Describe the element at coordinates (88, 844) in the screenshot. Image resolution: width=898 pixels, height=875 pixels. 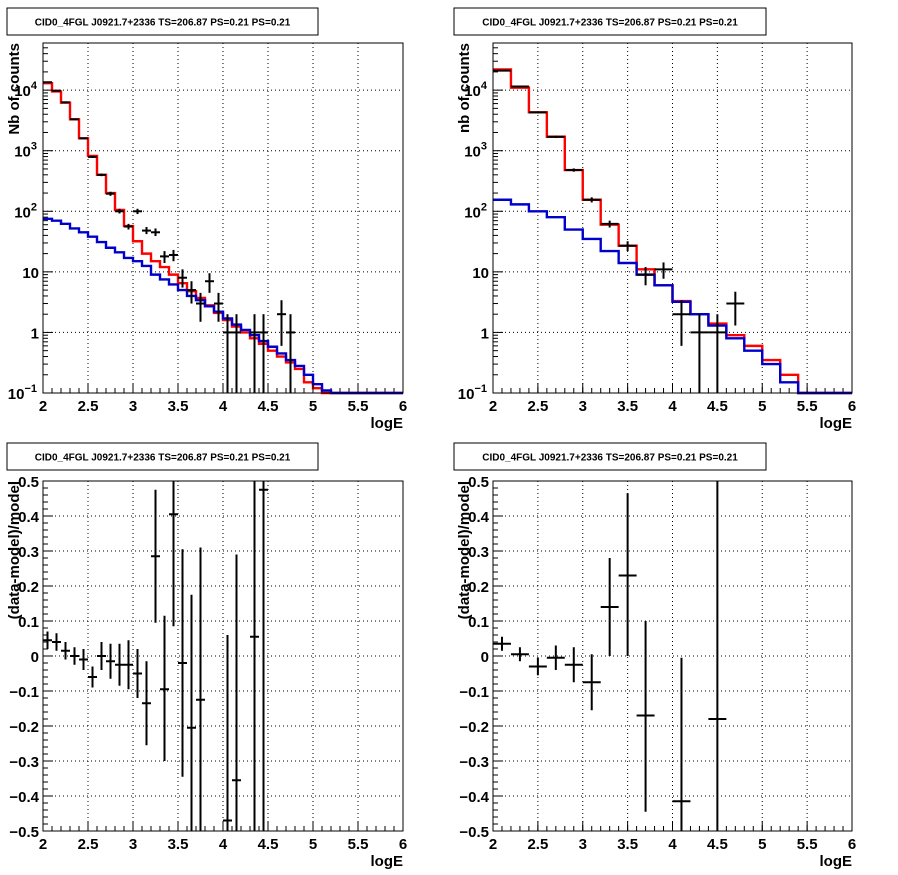
I see `x-tick-label: 2.5` at that location.